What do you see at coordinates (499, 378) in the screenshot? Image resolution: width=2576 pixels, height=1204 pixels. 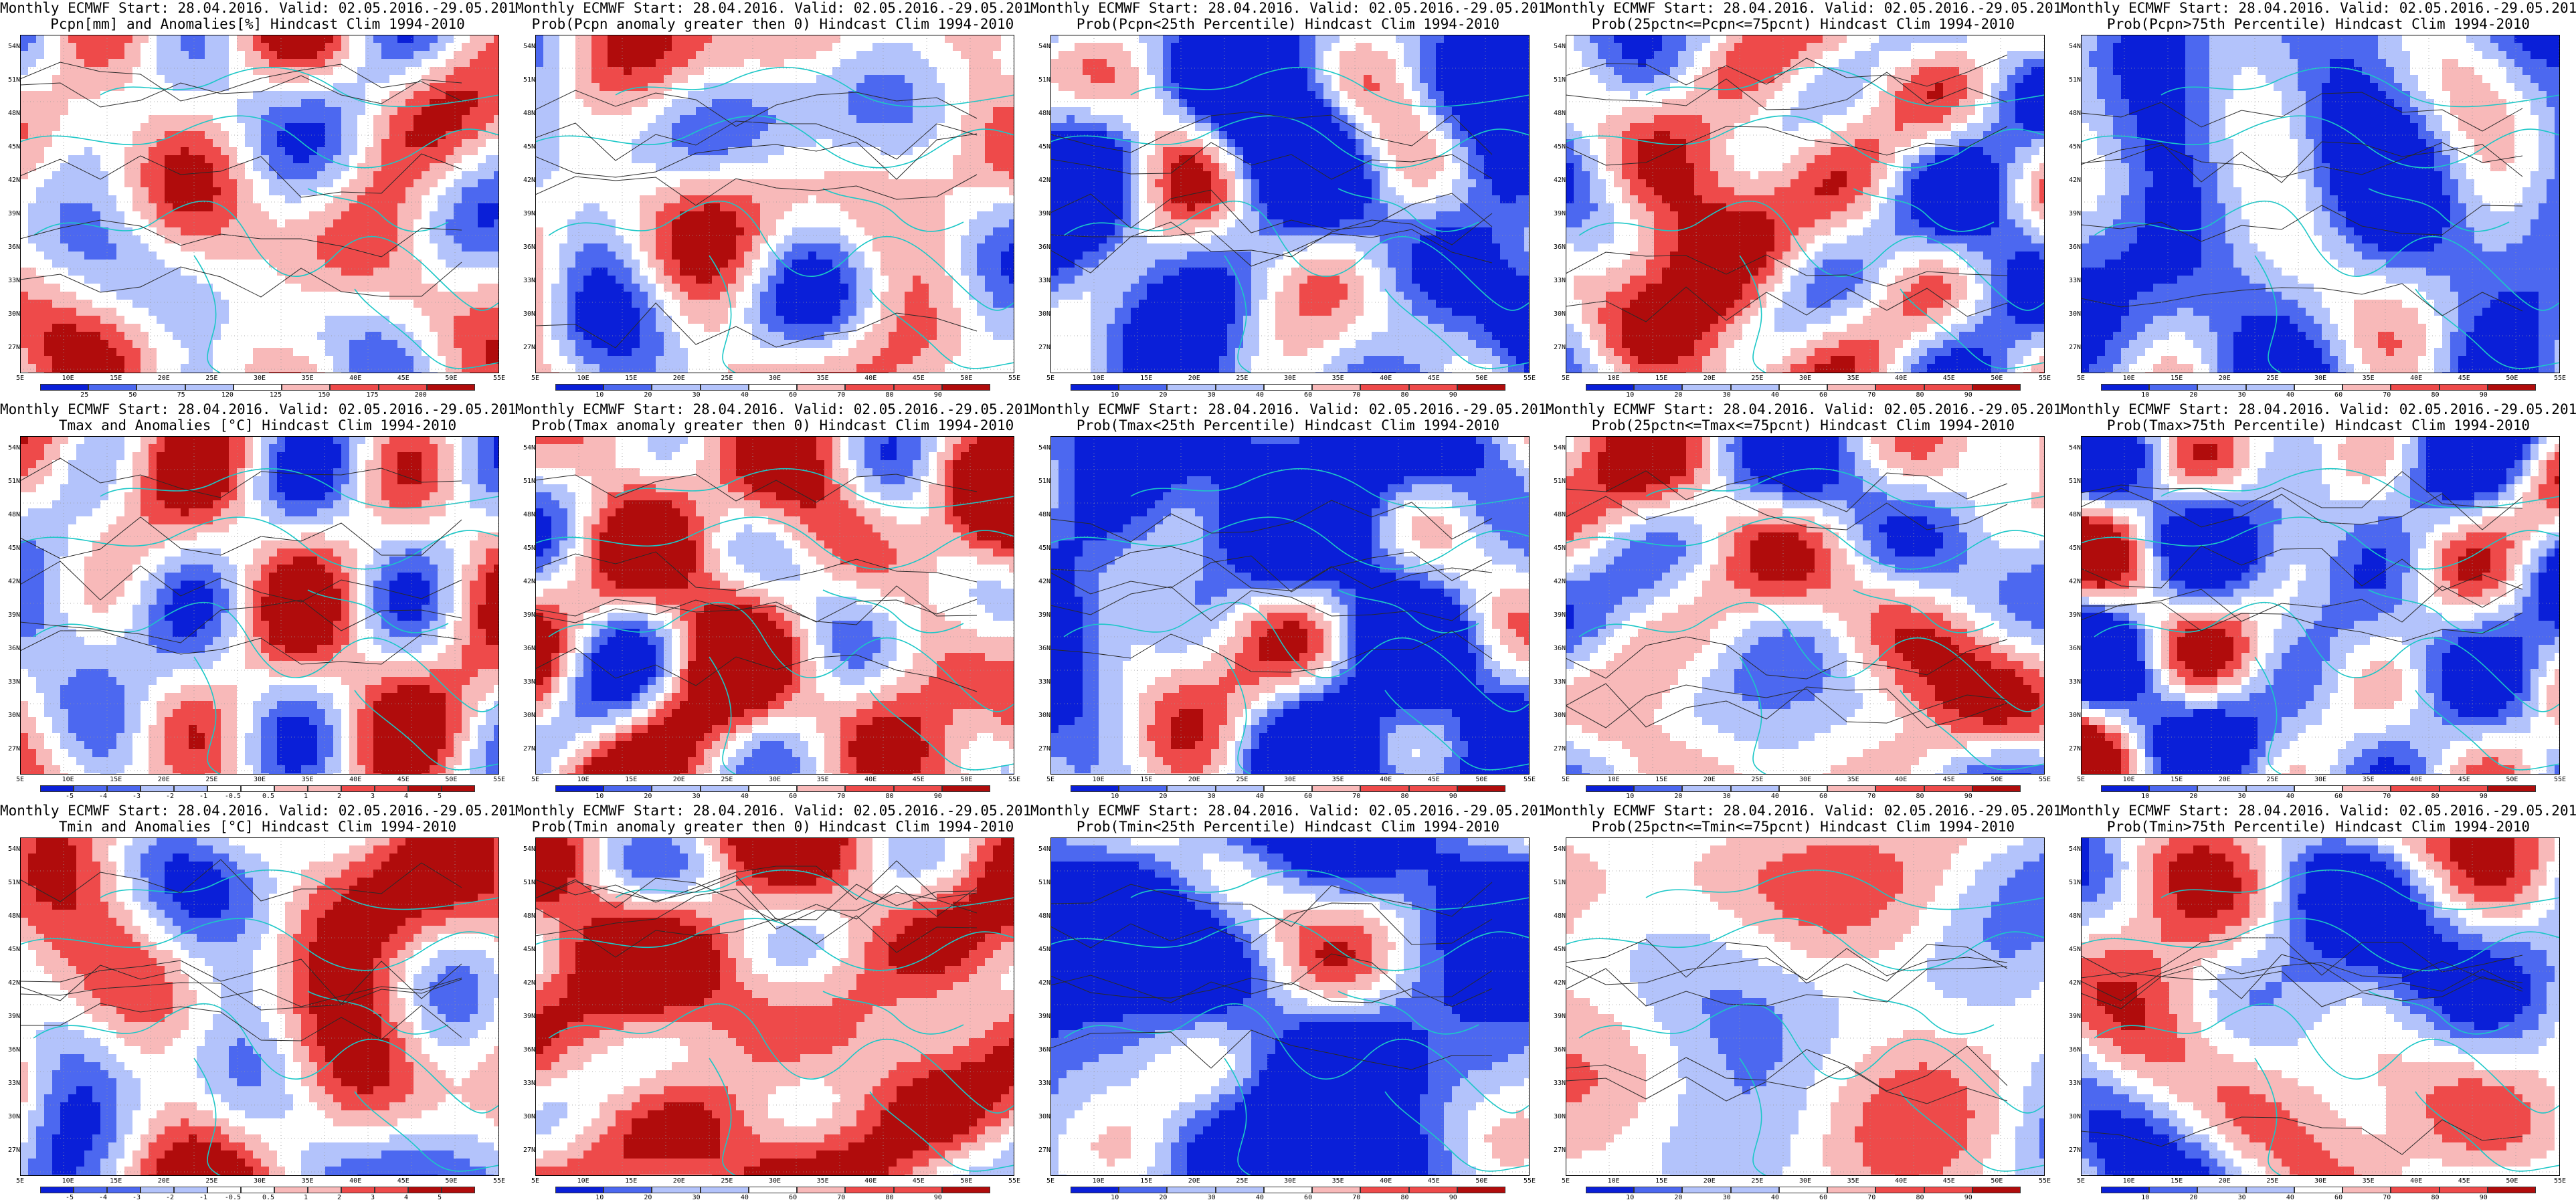 I see `lon-label: 55E` at bounding box center [499, 378].